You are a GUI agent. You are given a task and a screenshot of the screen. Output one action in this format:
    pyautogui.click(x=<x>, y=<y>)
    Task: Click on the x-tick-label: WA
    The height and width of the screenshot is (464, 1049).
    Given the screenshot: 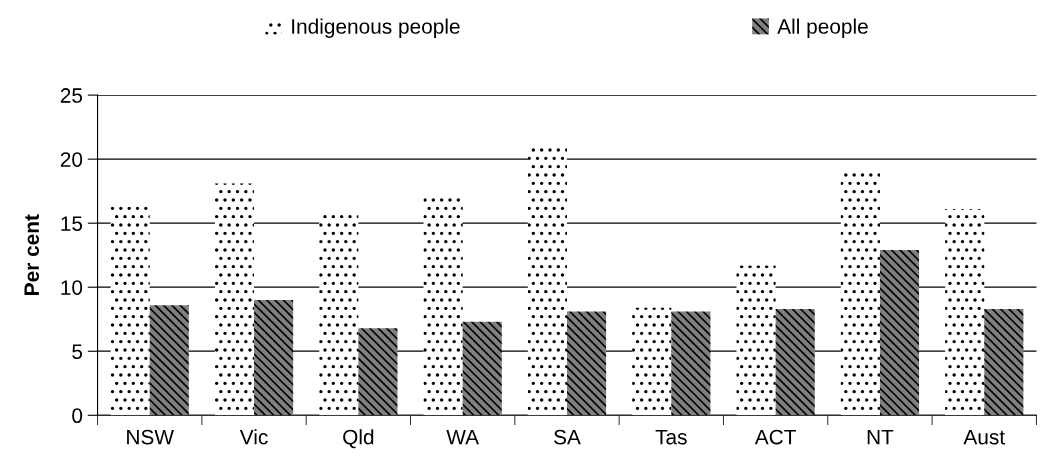 What is the action you would take?
    pyautogui.click(x=463, y=437)
    